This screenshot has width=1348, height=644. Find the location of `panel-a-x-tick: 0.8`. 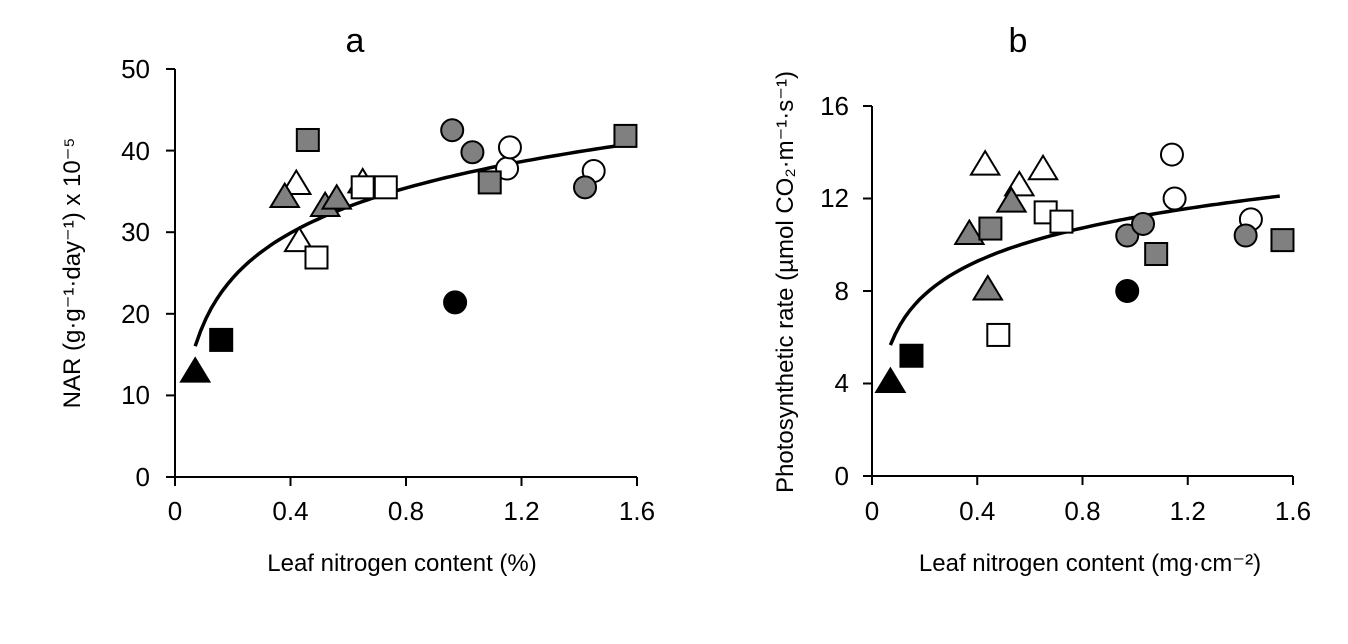

panel-a-x-tick: 0.8 is located at coordinates (406, 511).